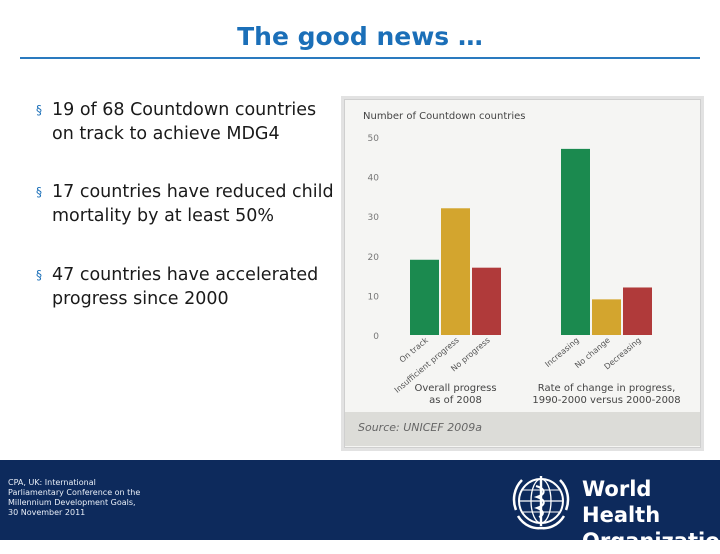 Image resolution: width=720 pixels, height=554 pixels. Describe the element at coordinates (420, 427) in the screenshot. I see `chart-source: Source: UNICEF 2009a` at that location.